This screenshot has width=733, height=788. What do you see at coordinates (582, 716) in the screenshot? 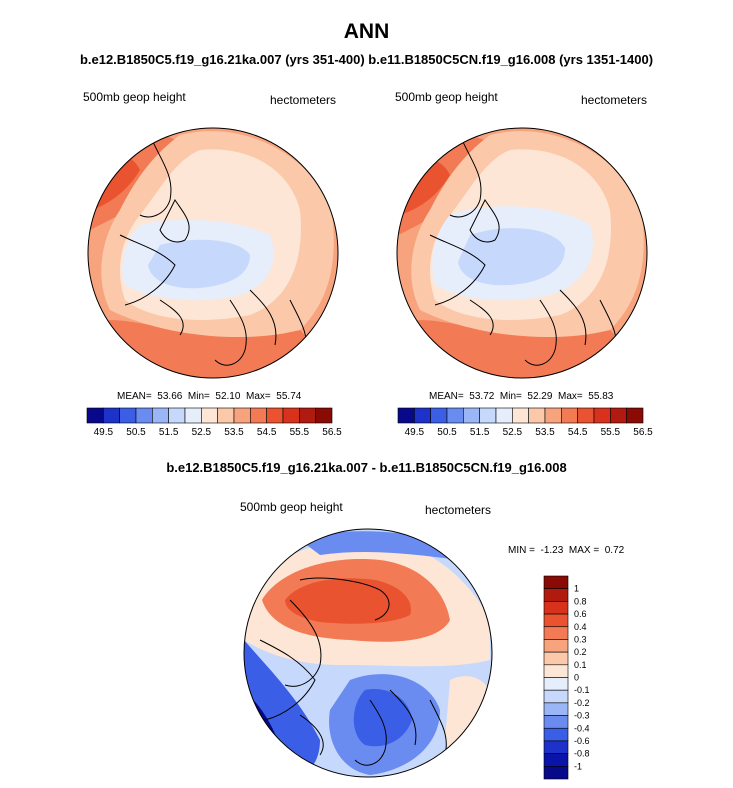
I see `panel3-colorbar-tick-label: -0.3` at bounding box center [582, 716].